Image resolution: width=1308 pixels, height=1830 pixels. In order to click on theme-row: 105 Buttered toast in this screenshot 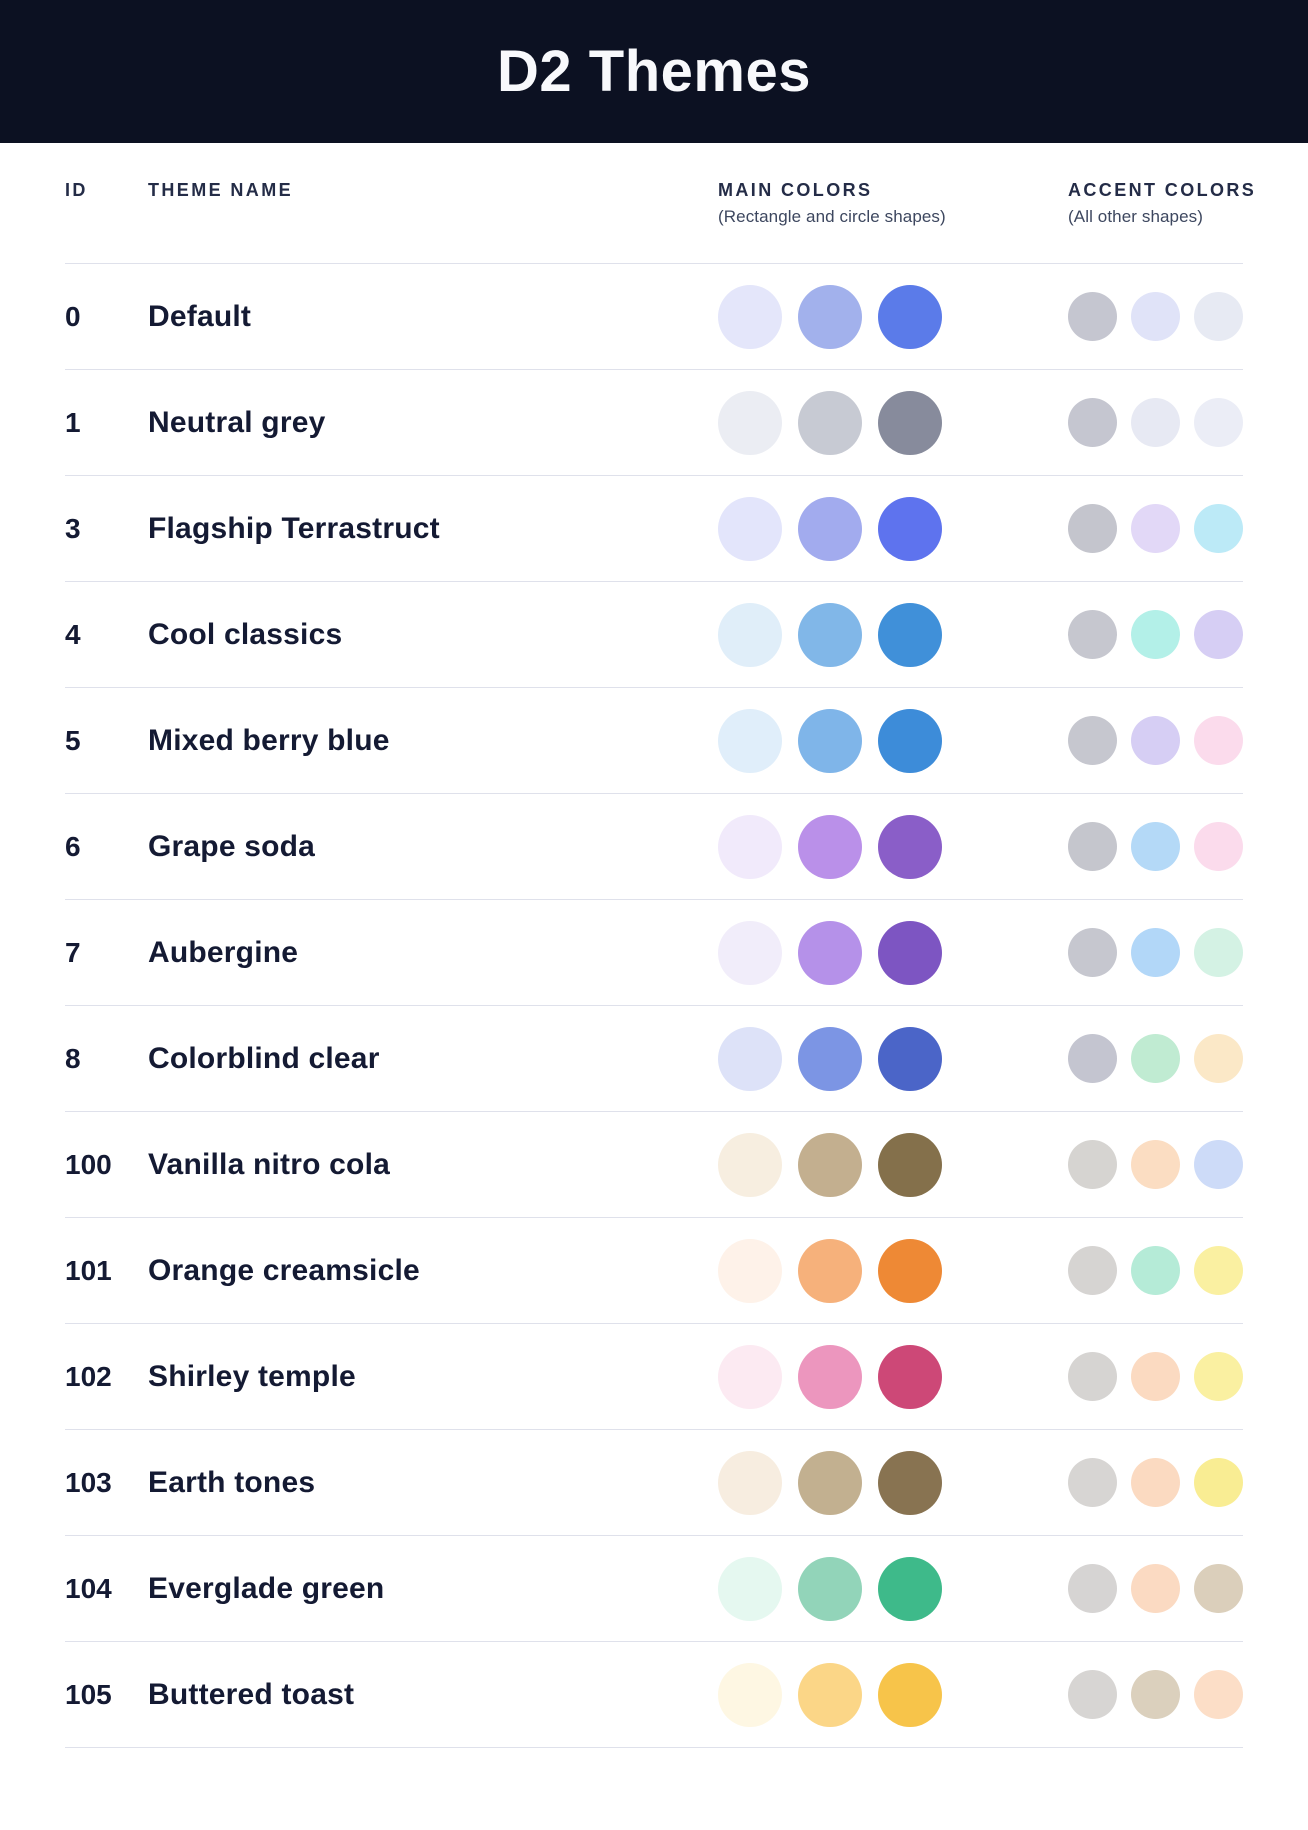, I will do `click(654, 1695)`.